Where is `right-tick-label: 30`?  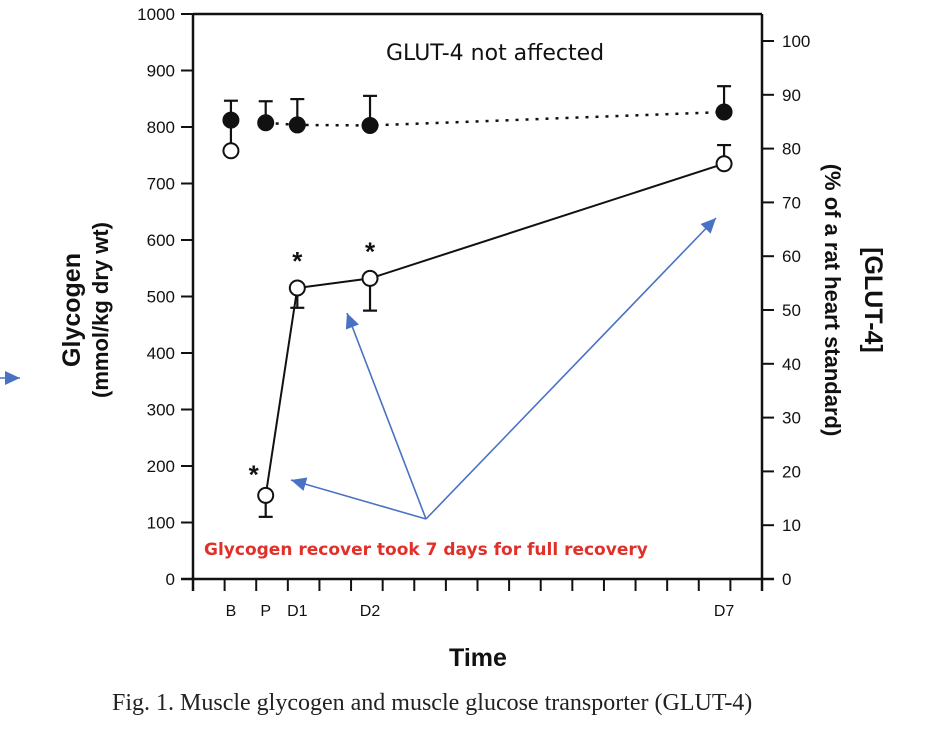
right-tick-label: 30 is located at coordinates (791, 418).